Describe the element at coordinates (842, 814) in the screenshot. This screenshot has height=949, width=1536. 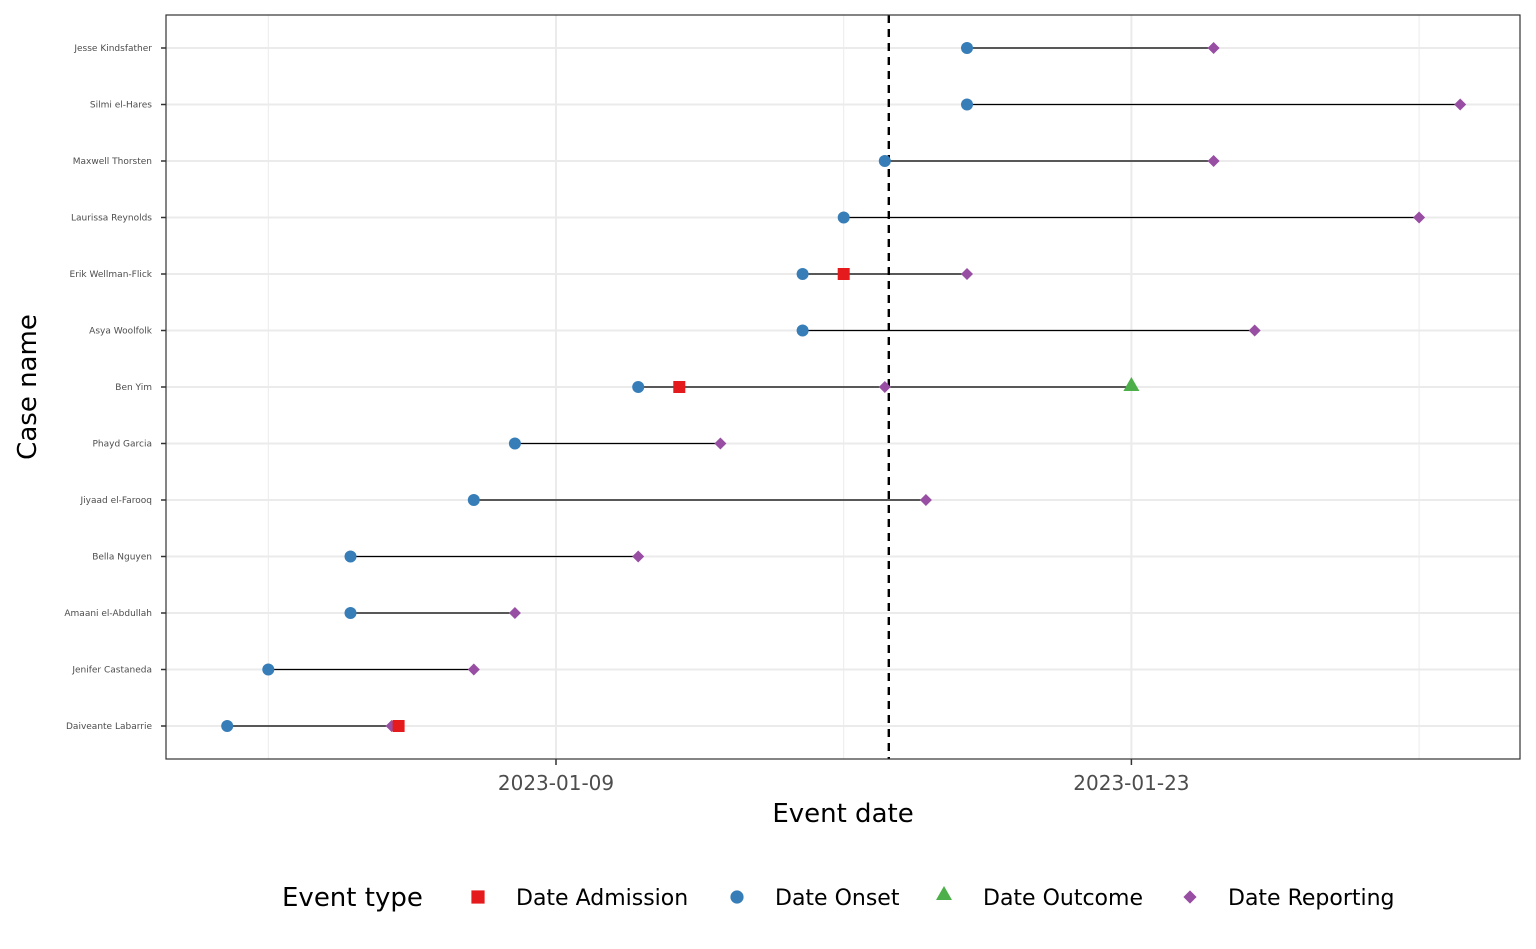
I see `x-axis-title: Event date` at that location.